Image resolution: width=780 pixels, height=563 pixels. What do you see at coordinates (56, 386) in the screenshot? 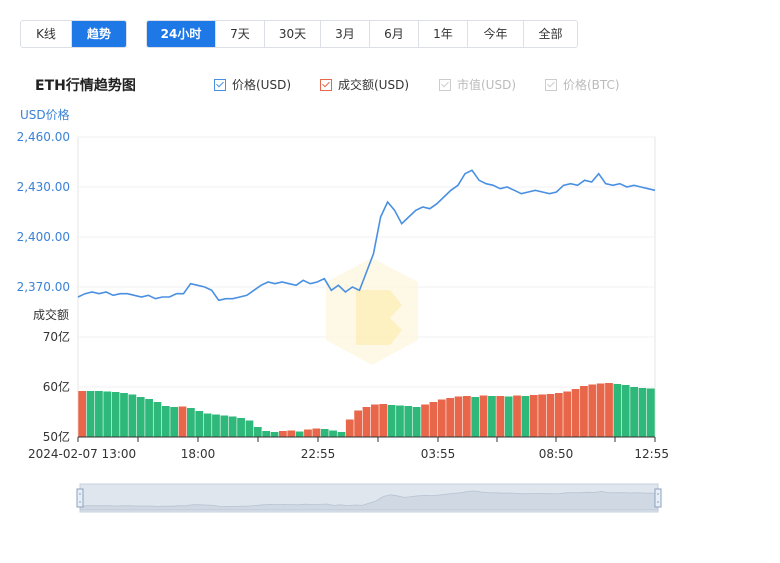
I see `volume-tick-label: 60亿` at bounding box center [56, 386].